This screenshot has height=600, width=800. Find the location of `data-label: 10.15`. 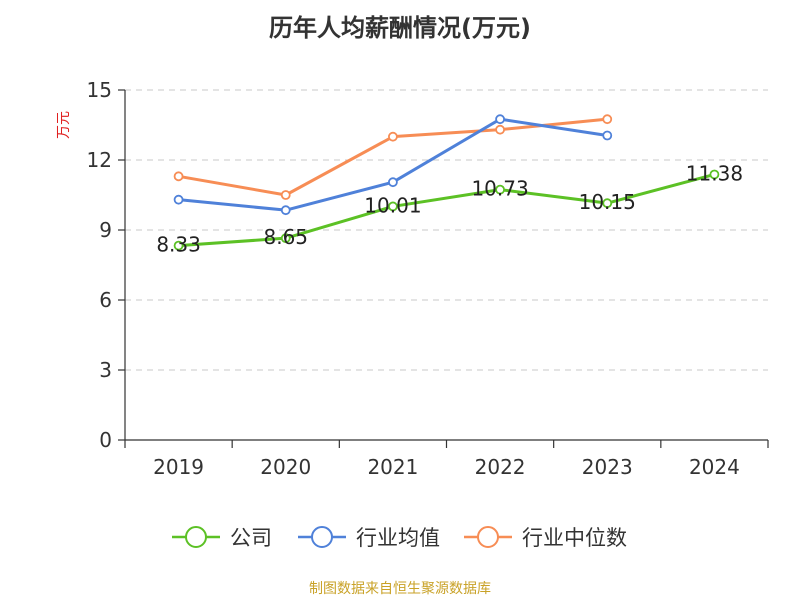

data-label: 10.15 is located at coordinates (607, 202).